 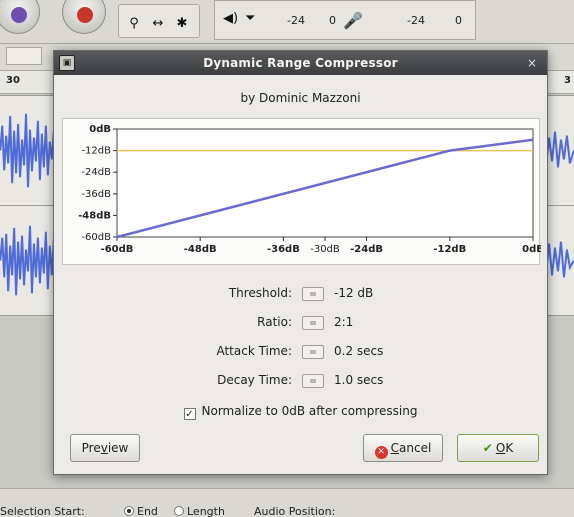 I want to click on radio-selected-icon, so click(x=129, y=511).